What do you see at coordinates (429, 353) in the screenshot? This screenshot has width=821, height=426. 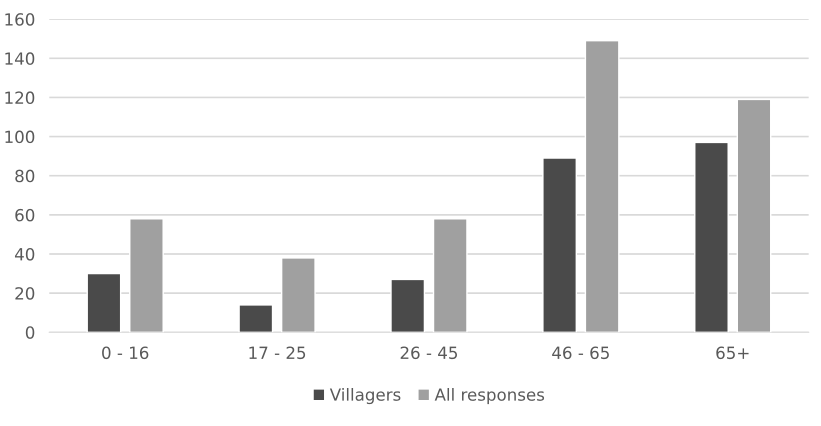 I see `x-tick-label: 26 - 45` at bounding box center [429, 353].